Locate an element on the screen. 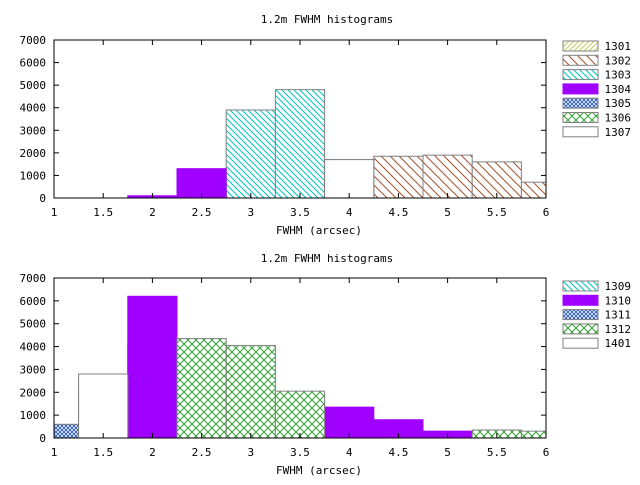 The image size is (640, 485). chart2-x-tick-label-8: 5 is located at coordinates (447, 452).